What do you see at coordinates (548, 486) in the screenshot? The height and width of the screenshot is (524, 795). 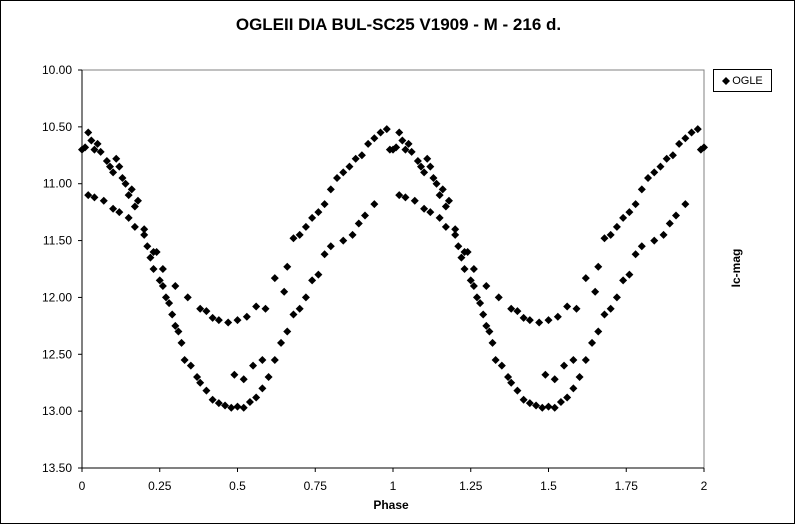 I see `x-tick-label: 1.5` at bounding box center [548, 486].